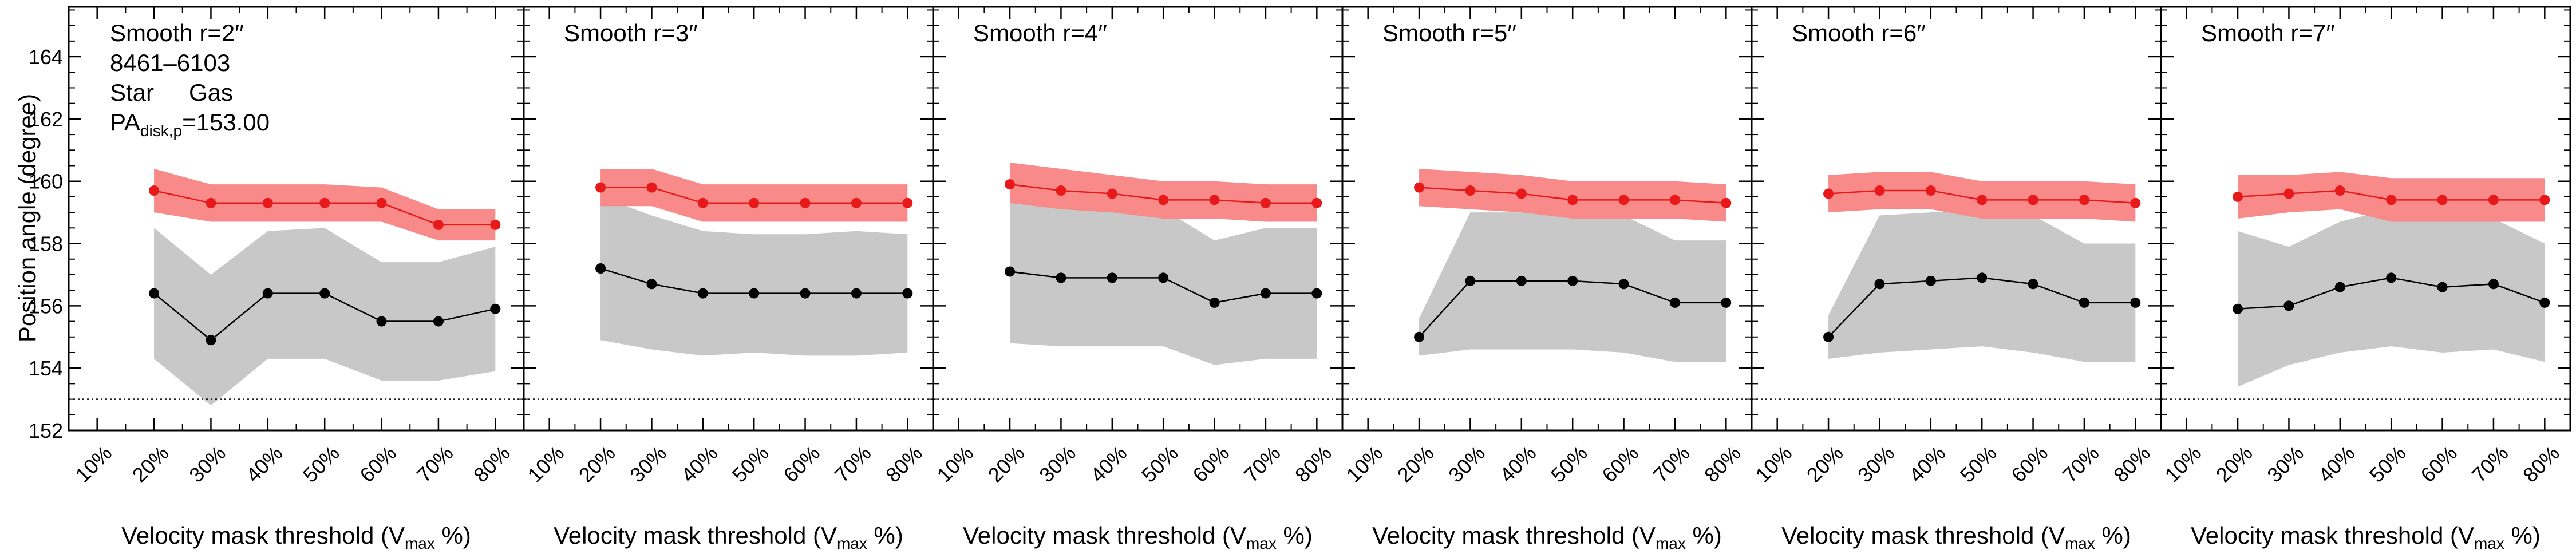 The image size is (2576, 558). I want to click on panel-title: Smooth r=6′′, so click(1859, 32).